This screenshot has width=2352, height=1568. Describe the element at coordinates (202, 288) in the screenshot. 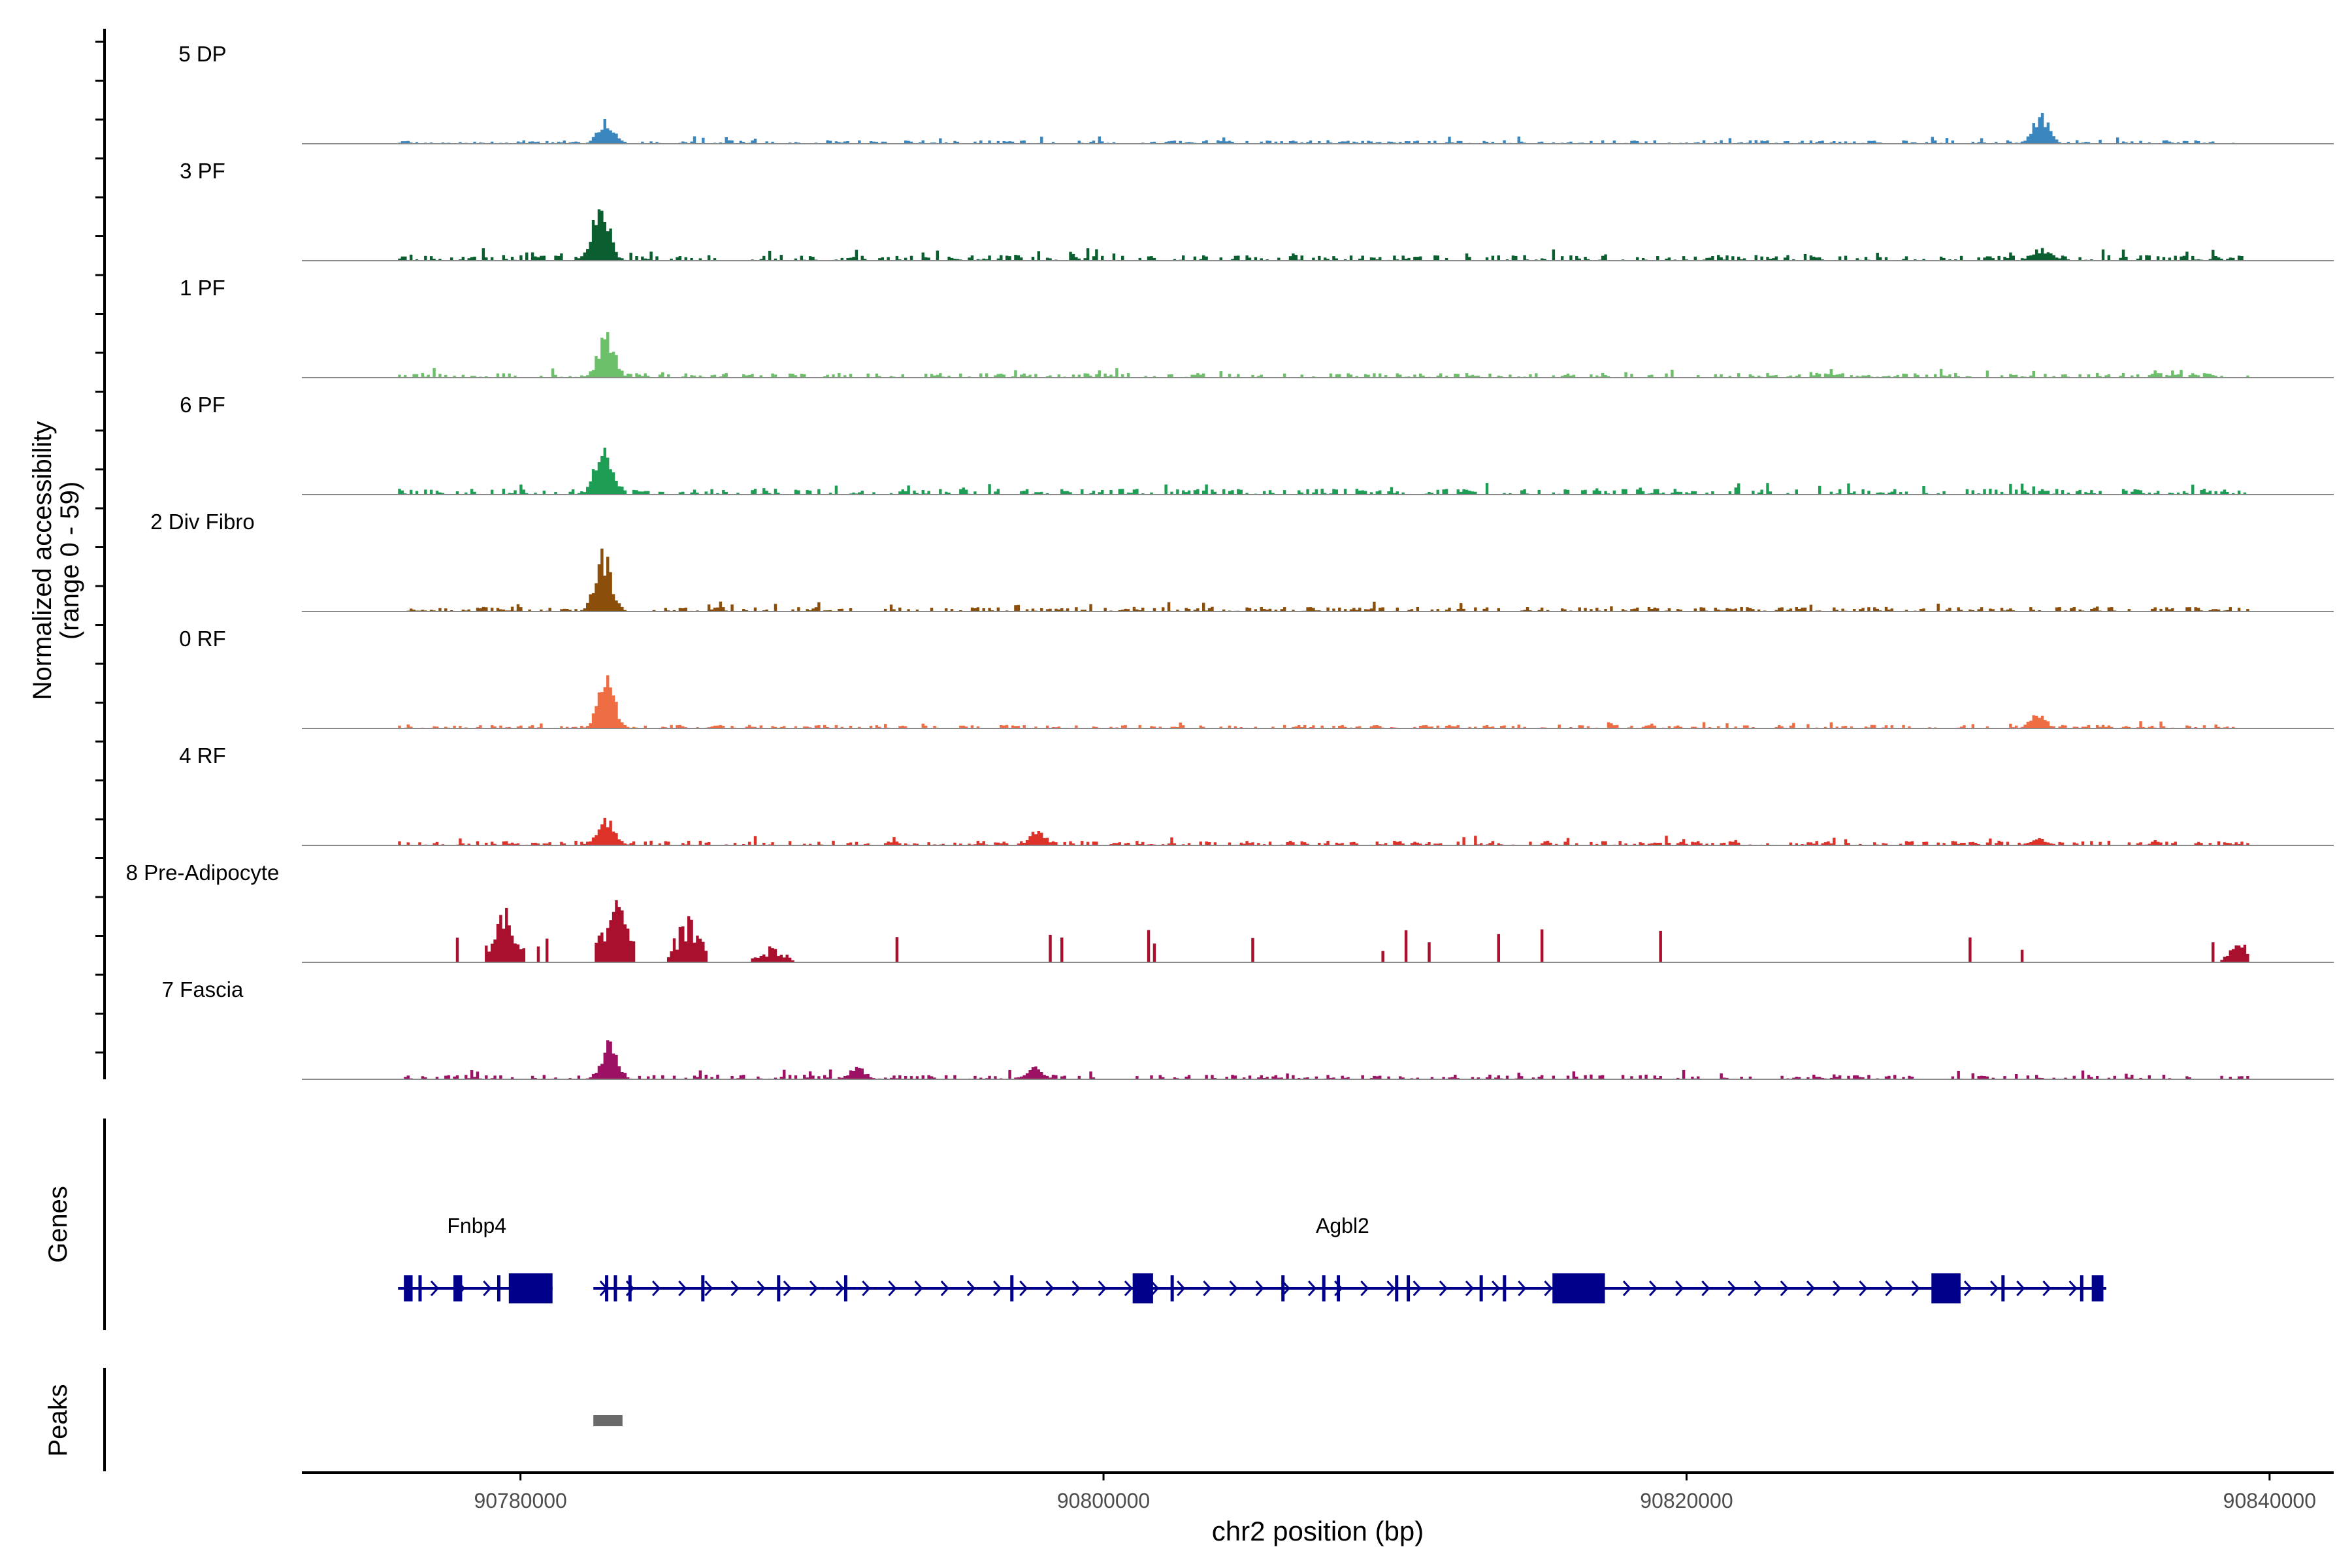

I see `track-label: 1 PF` at that location.